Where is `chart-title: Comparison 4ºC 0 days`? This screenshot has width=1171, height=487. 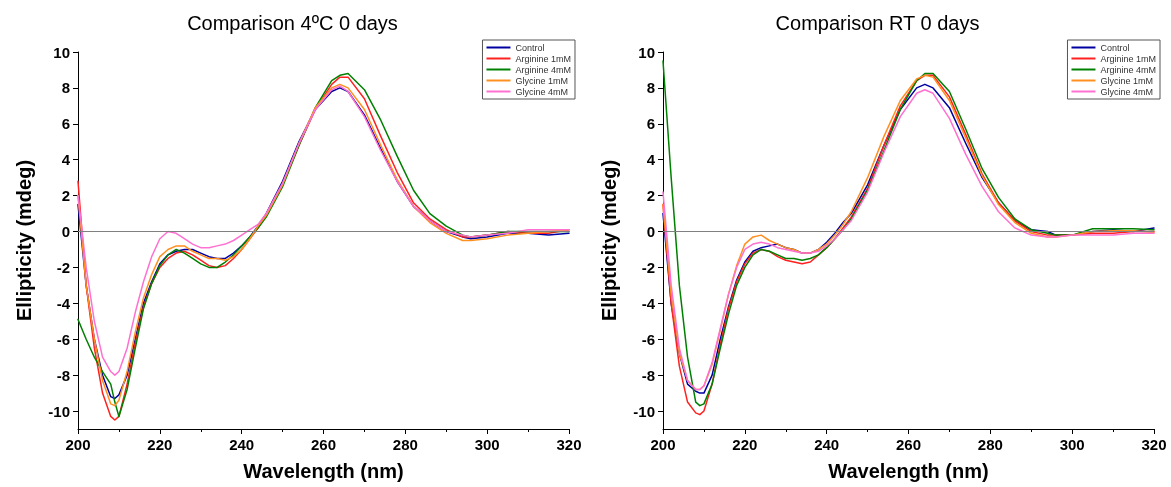 chart-title: Comparison 4ºC 0 days is located at coordinates (292, 23).